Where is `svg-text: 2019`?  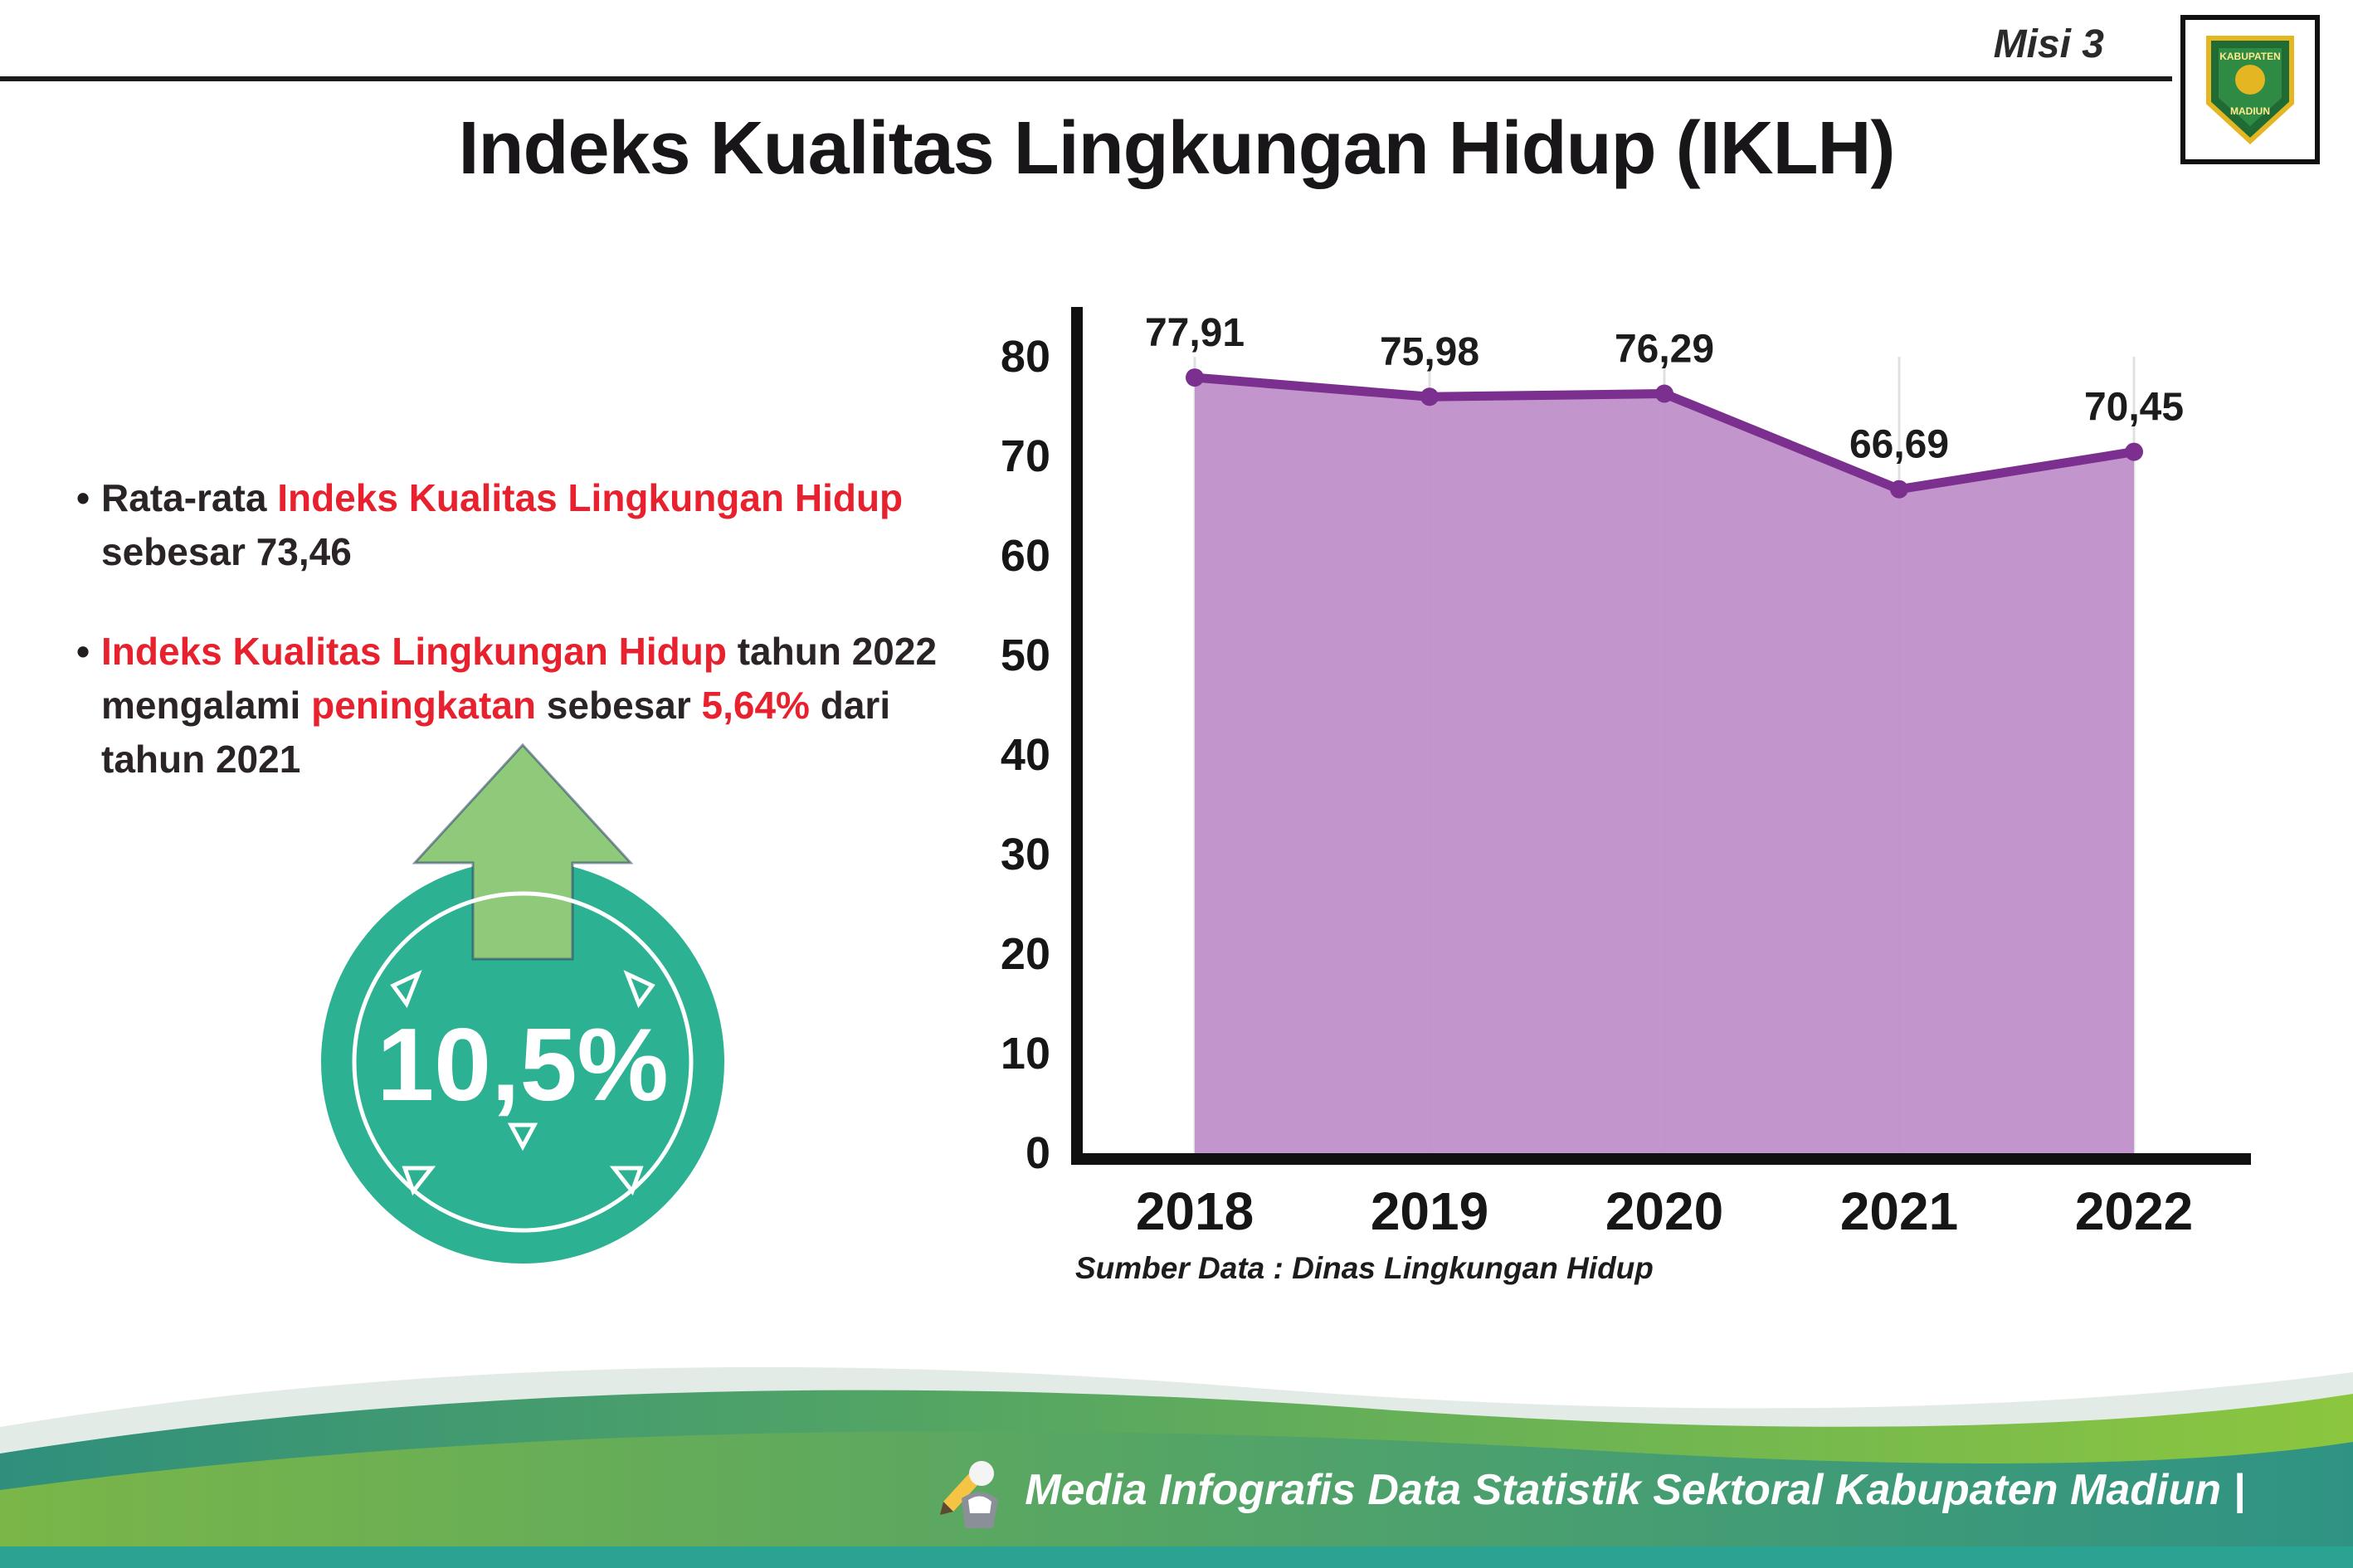 svg-text: 2019 is located at coordinates (1429, 1211).